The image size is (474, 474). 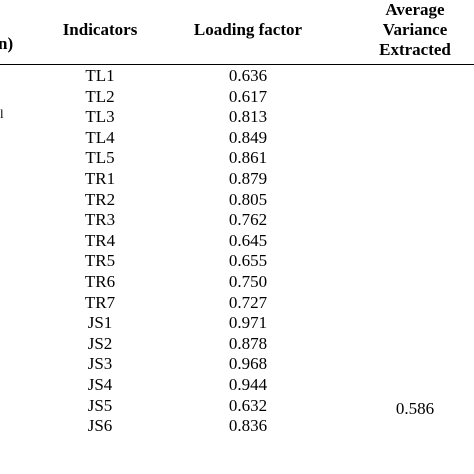 I want to click on loading-factor-cell: 0.944, so click(x=248, y=384).